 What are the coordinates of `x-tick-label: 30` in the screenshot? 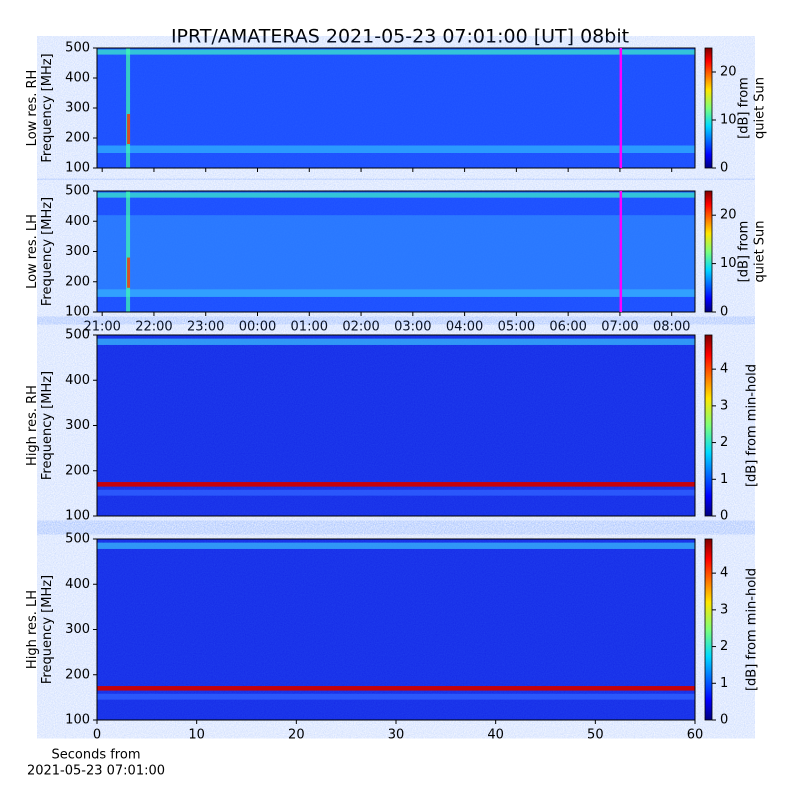 It's located at (396, 735).